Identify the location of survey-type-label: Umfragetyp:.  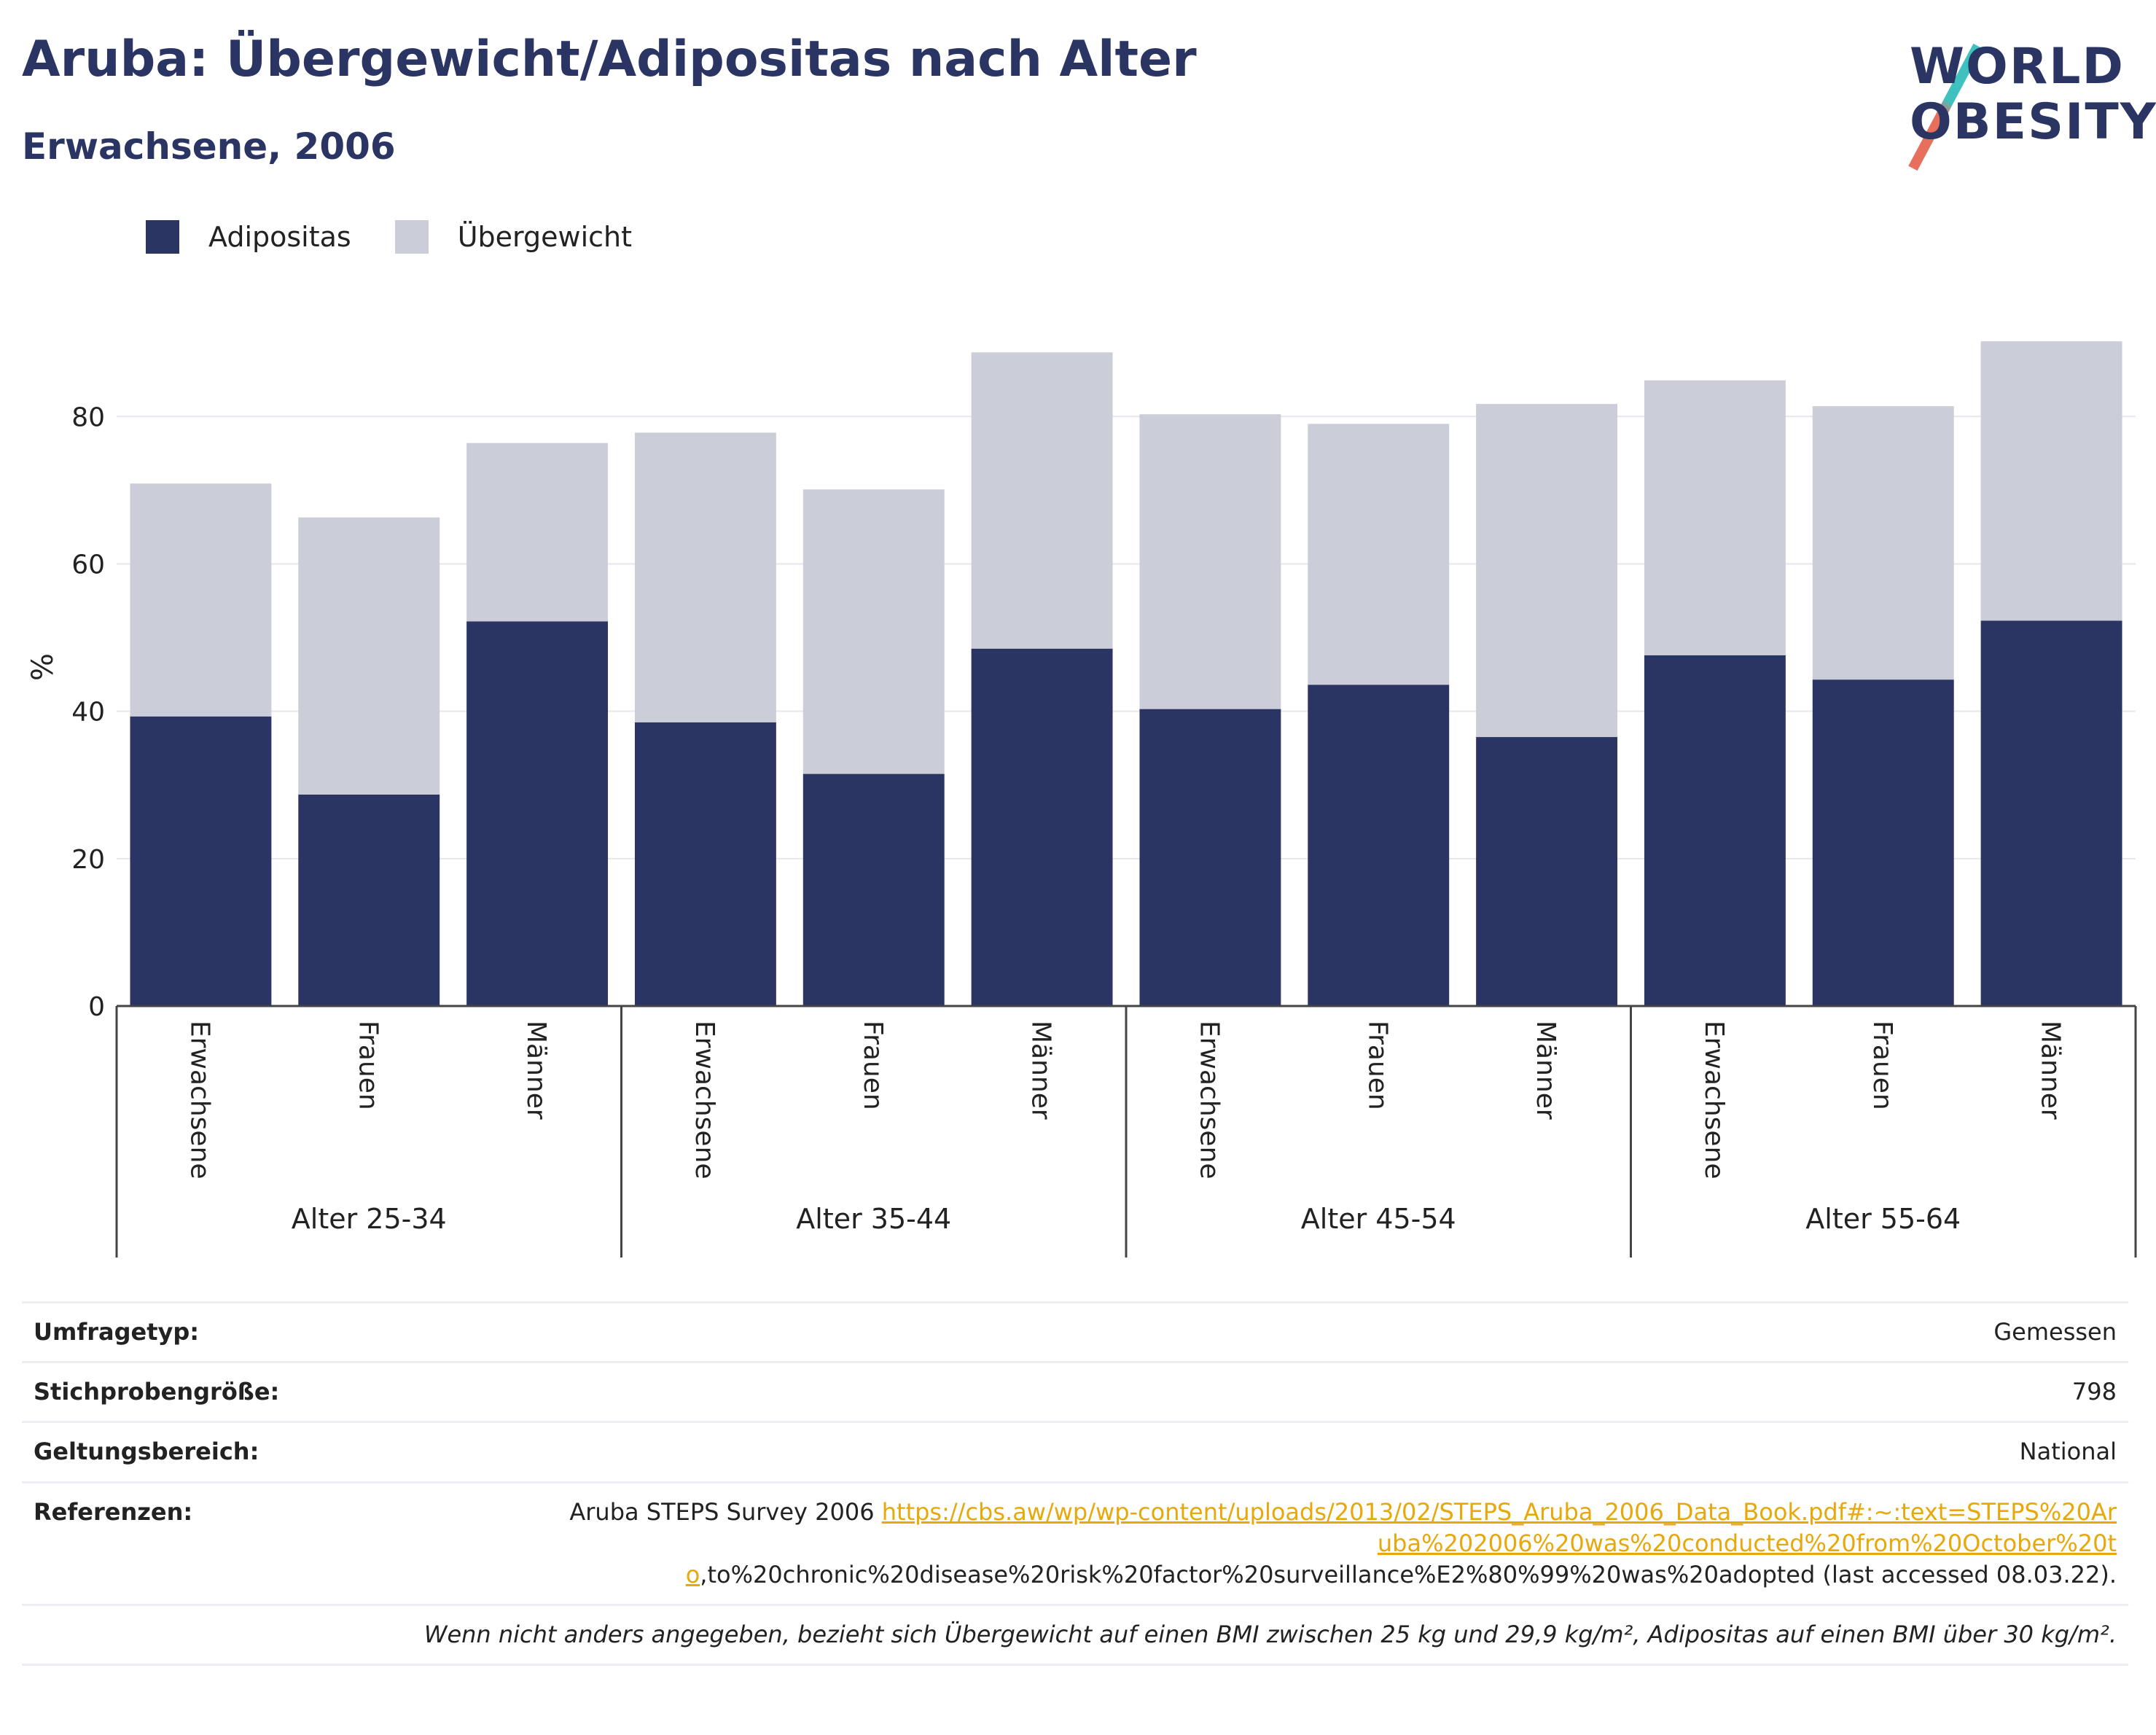
(288, 1331).